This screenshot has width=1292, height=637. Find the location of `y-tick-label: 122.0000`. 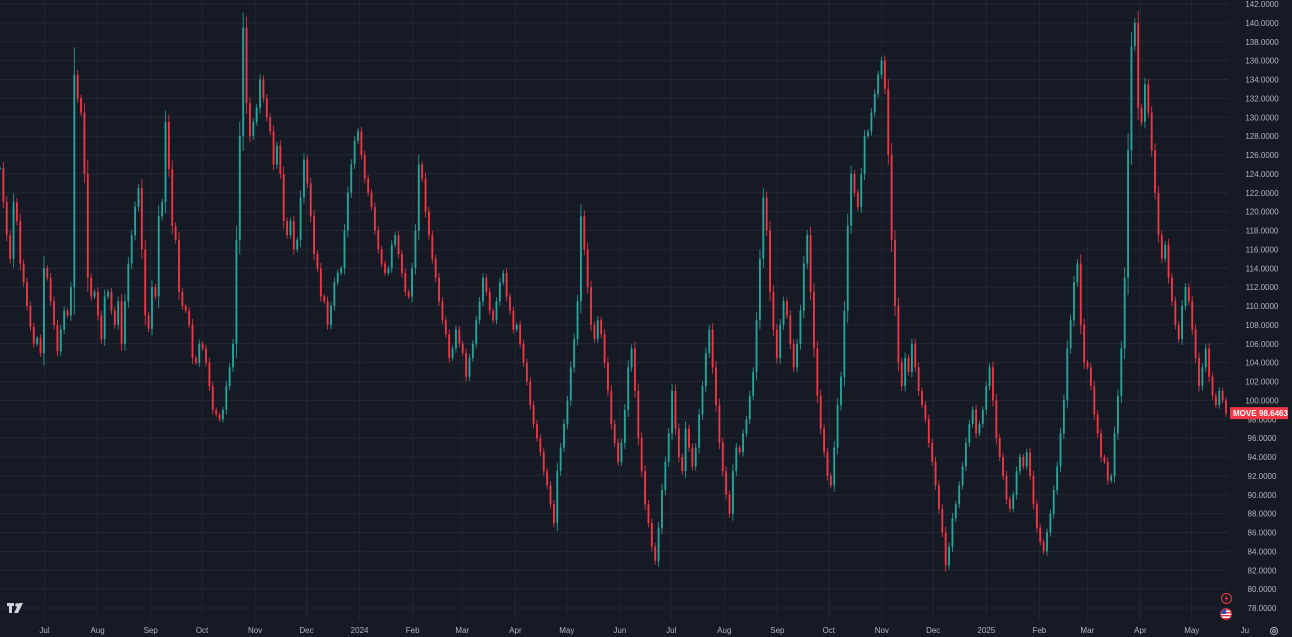

y-tick-label: 122.0000 is located at coordinates (1262, 193).